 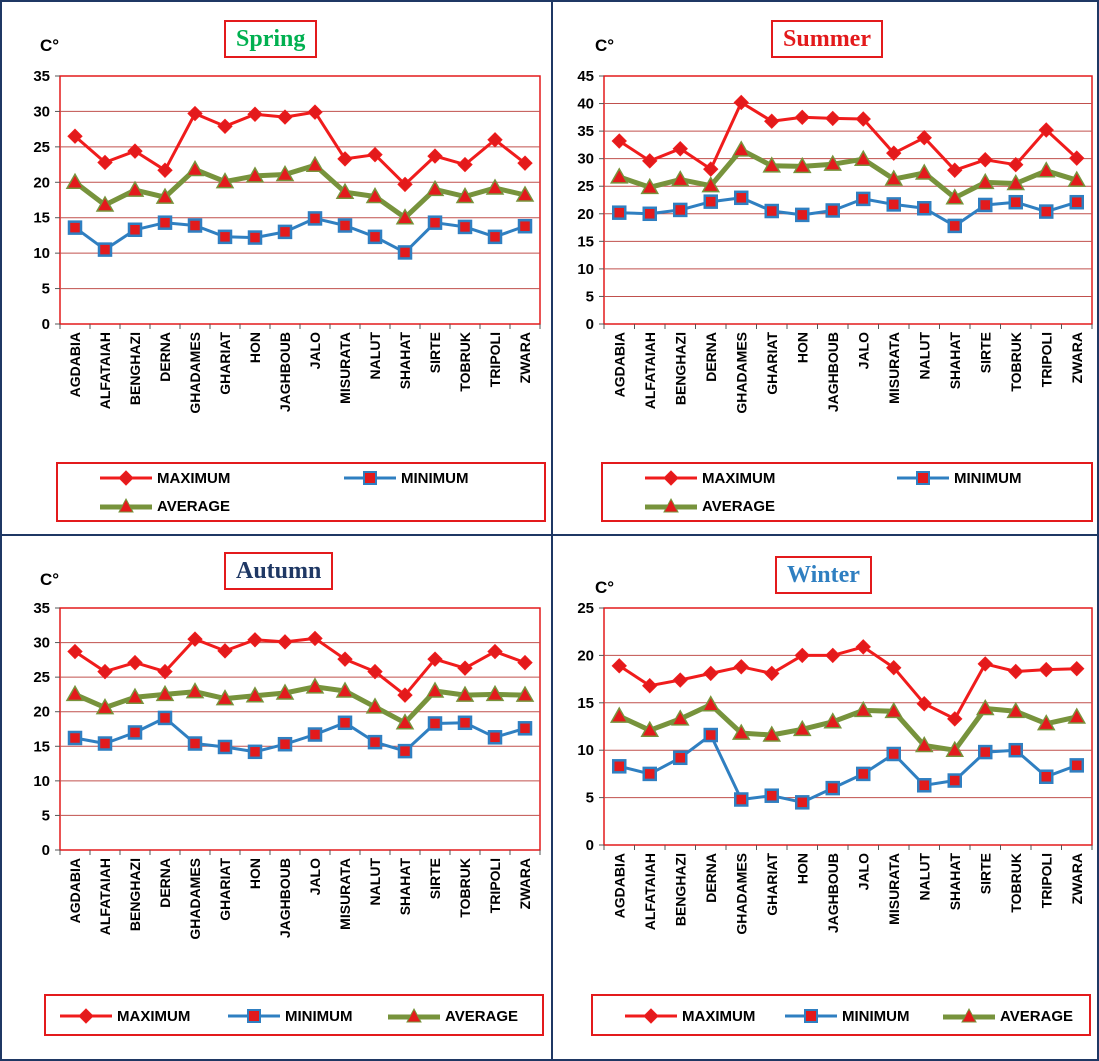 I want to click on y-tick-label: 10, so click(x=41, y=253).